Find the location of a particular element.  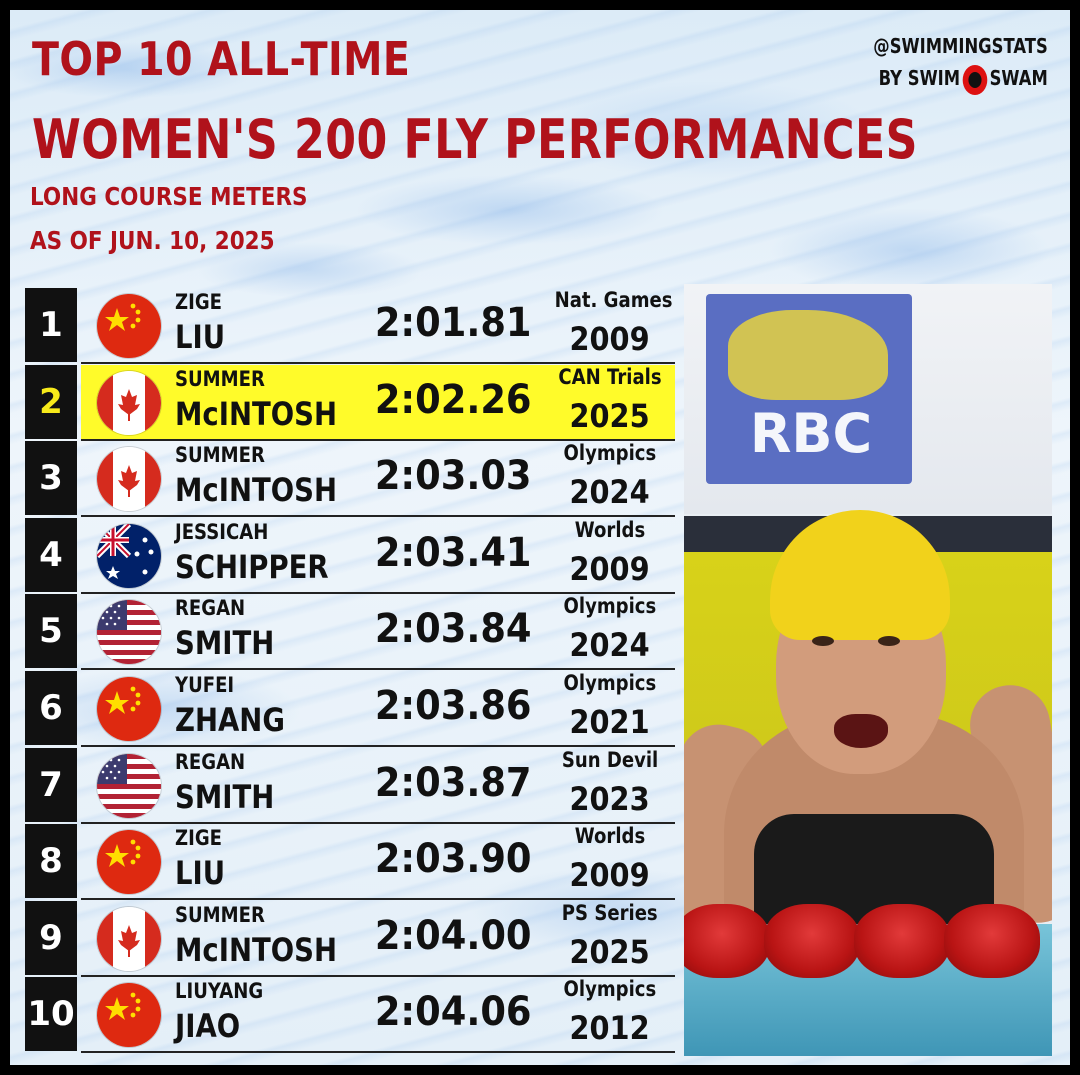

swim-time: 2:03.84 is located at coordinates (453, 629).